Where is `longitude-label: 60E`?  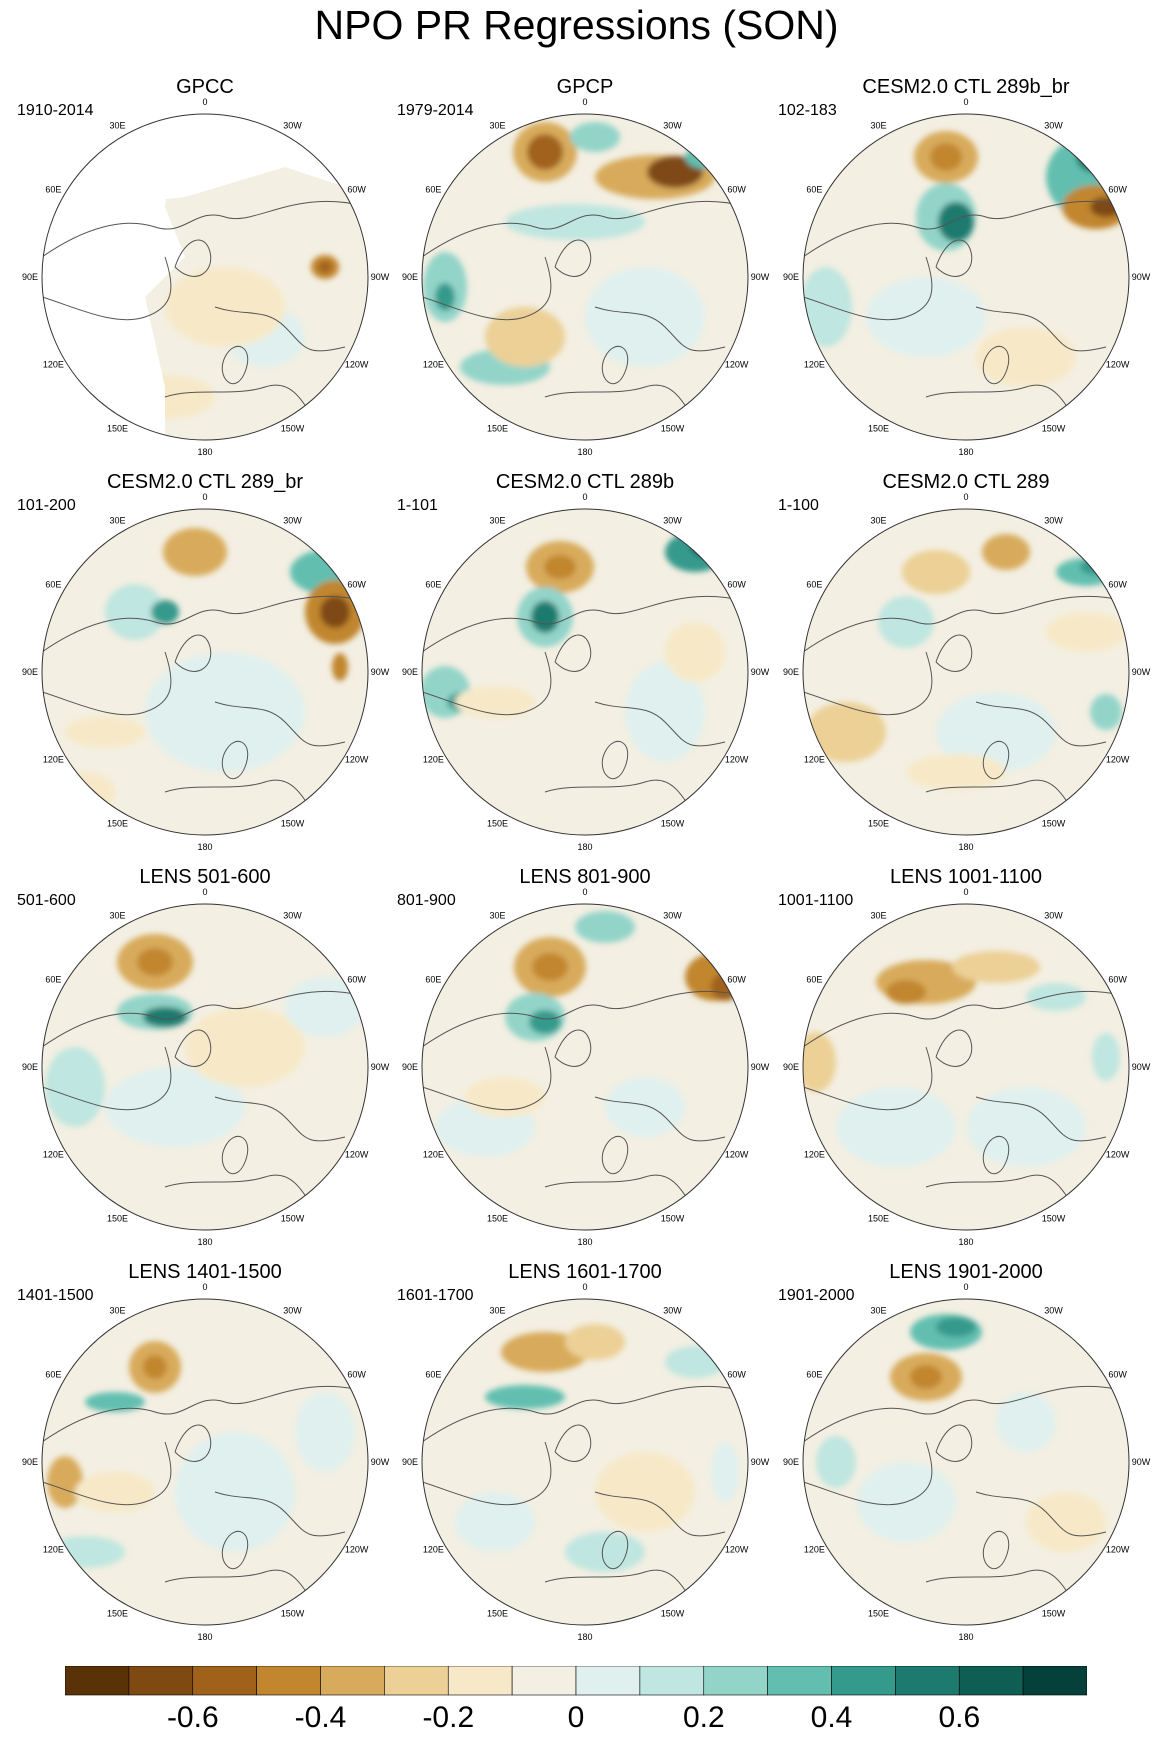 longitude-label: 60E is located at coordinates (814, 1375).